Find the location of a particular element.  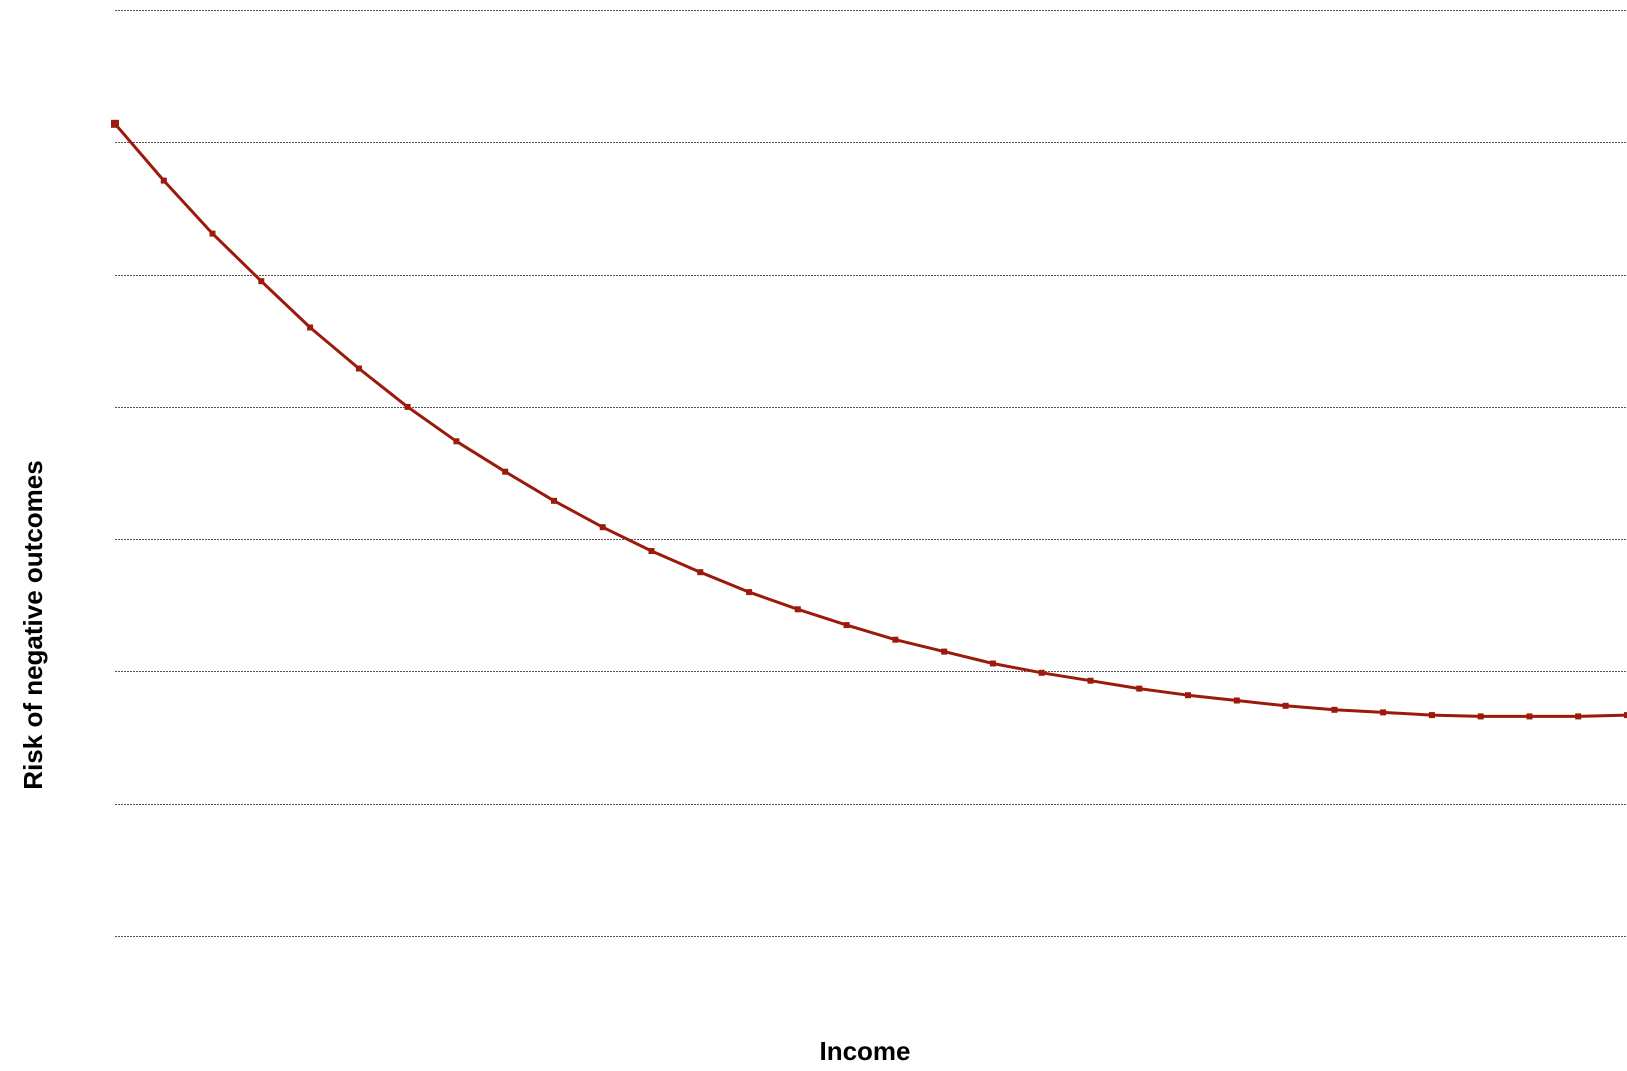

x-axis-label: Income is located at coordinates (864, 1051).